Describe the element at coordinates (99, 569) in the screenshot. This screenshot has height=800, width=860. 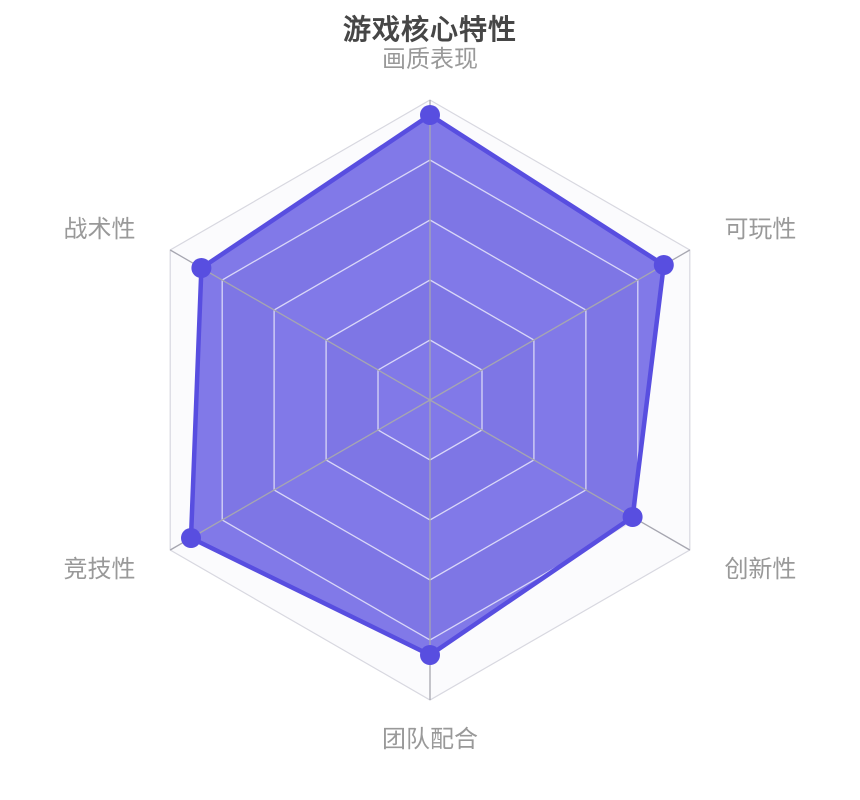
I see `axis-label-competitive: 竞技性` at that location.